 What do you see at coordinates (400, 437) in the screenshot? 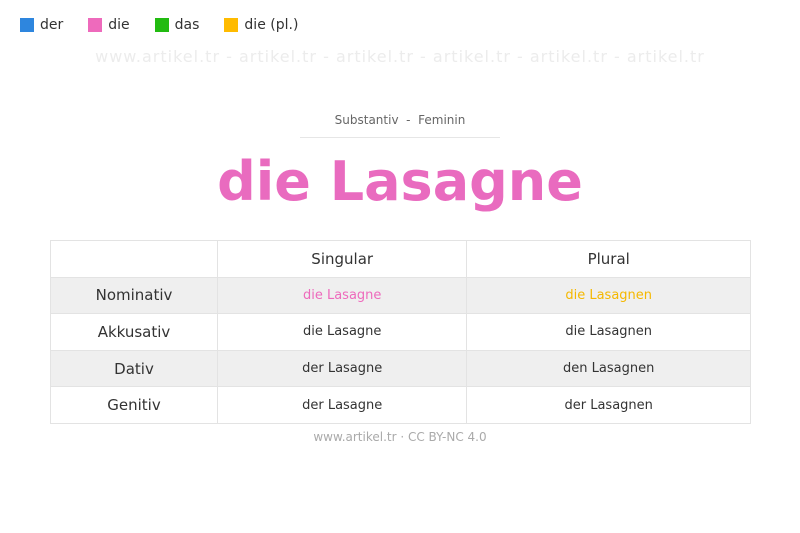
I see `footer-credit: www.artikel.tr · CC BY-NC 4.0` at bounding box center [400, 437].